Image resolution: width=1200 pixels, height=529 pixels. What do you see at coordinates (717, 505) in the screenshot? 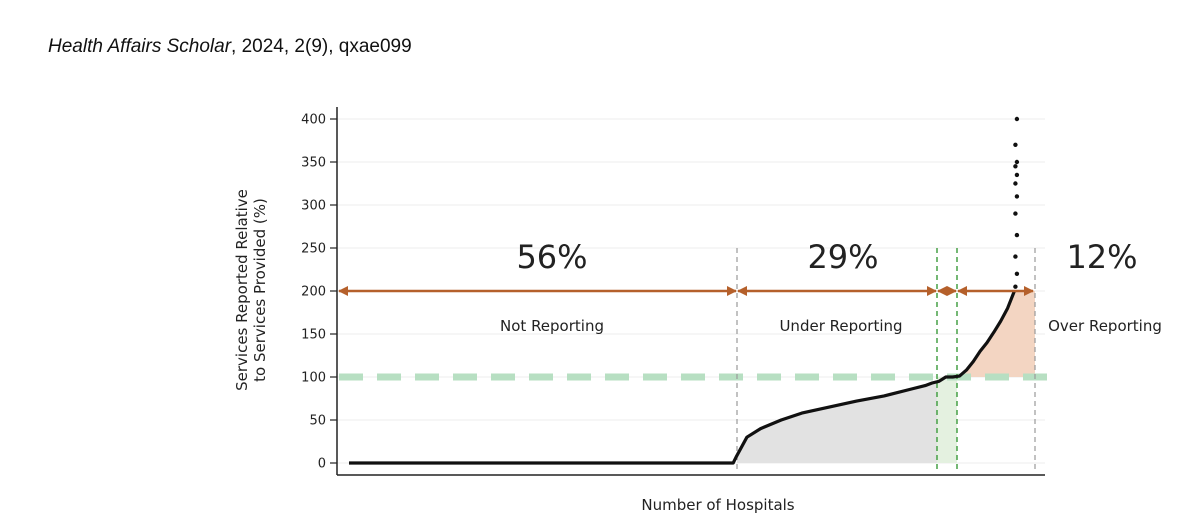
I see `x-axis-label: Number of Hospitals` at bounding box center [717, 505].